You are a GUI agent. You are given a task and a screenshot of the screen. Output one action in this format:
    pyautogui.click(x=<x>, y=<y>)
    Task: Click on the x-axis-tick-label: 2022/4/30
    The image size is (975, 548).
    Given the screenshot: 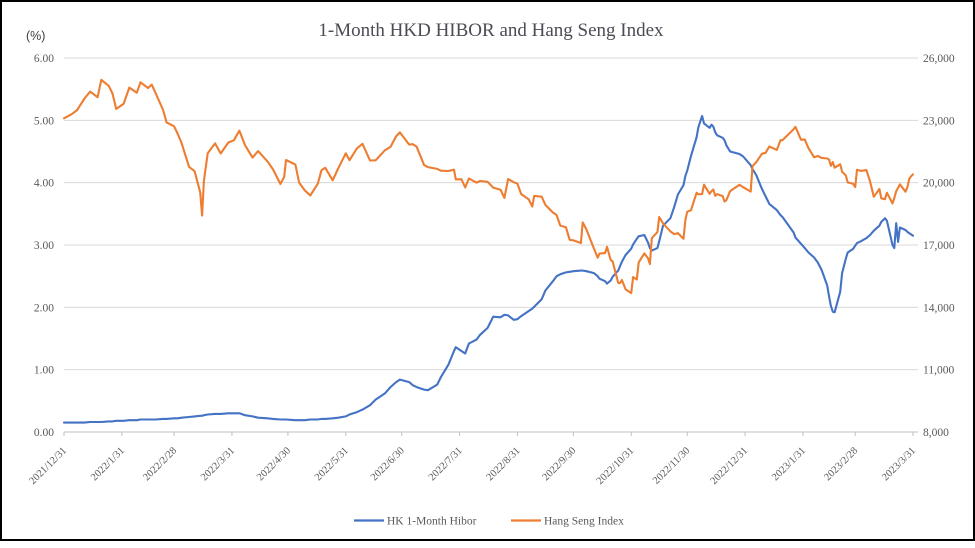 What is the action you would take?
    pyautogui.click(x=274, y=464)
    